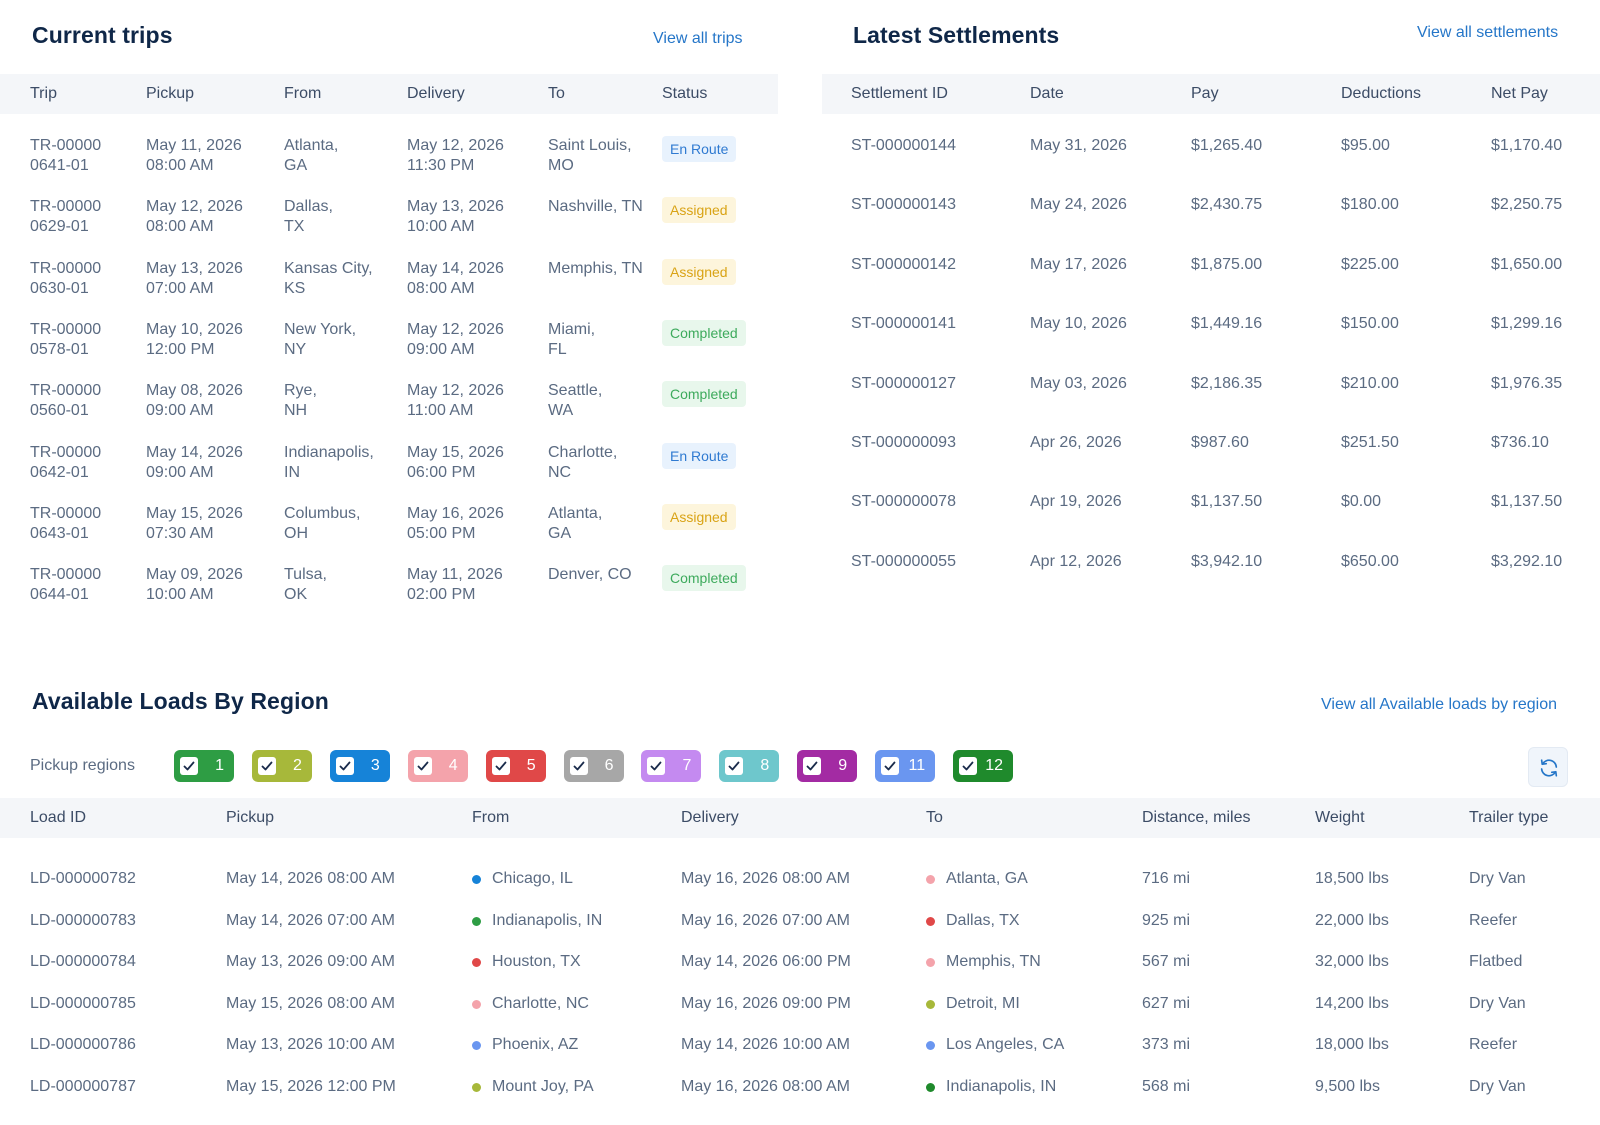 The height and width of the screenshot is (1125, 1600). I want to click on trips-table-header, so click(389, 94).